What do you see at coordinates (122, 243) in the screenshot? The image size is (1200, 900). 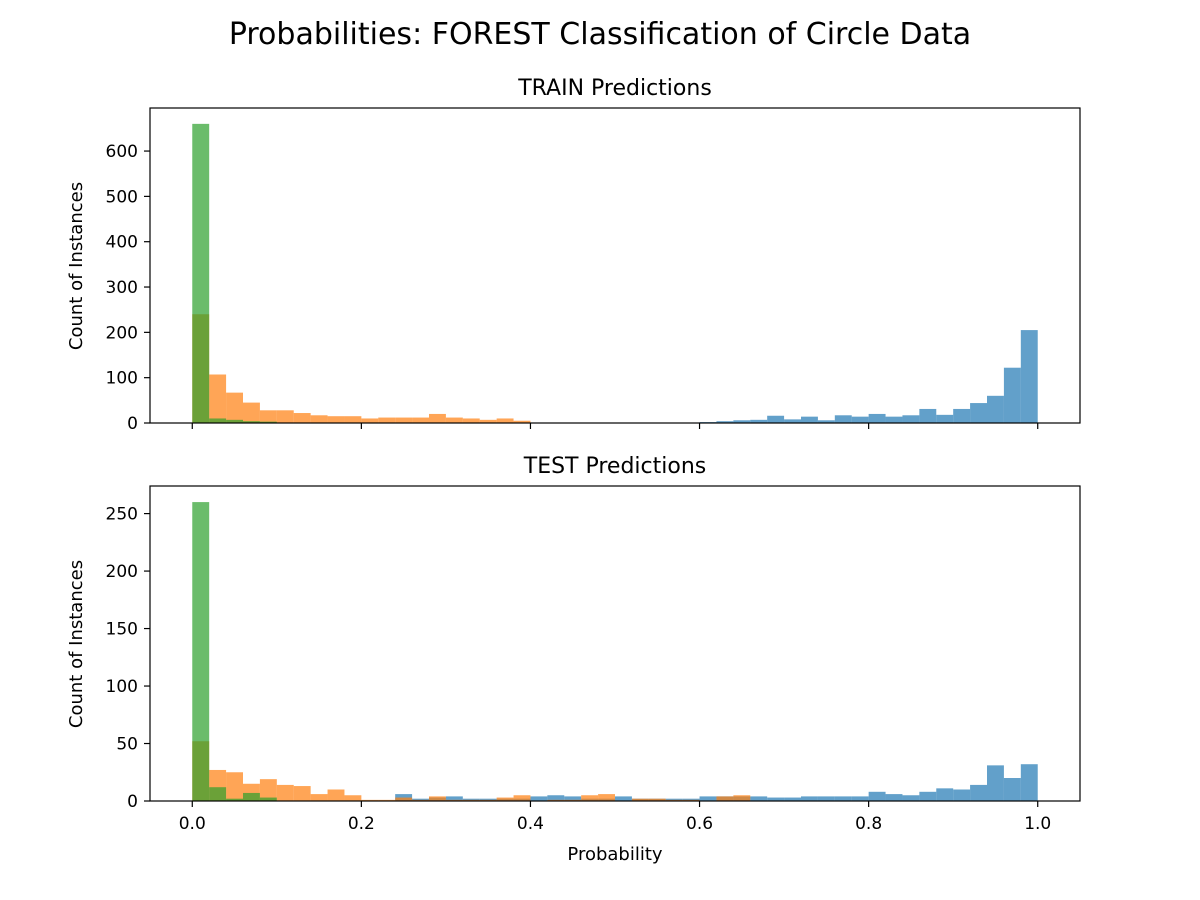 I see `train-y-tick-label-400: 400` at bounding box center [122, 243].